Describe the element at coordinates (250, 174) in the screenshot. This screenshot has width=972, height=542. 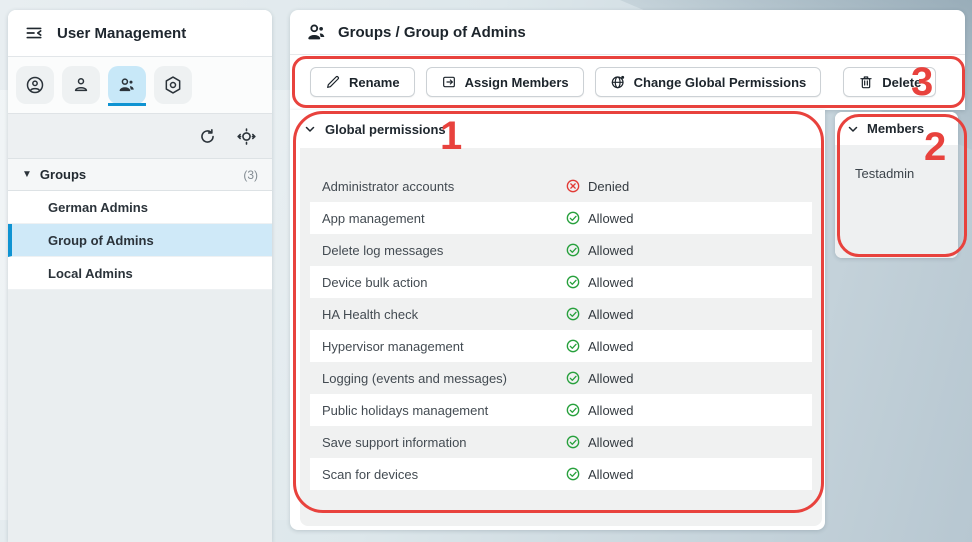
I see `groups-count: (3)` at that location.